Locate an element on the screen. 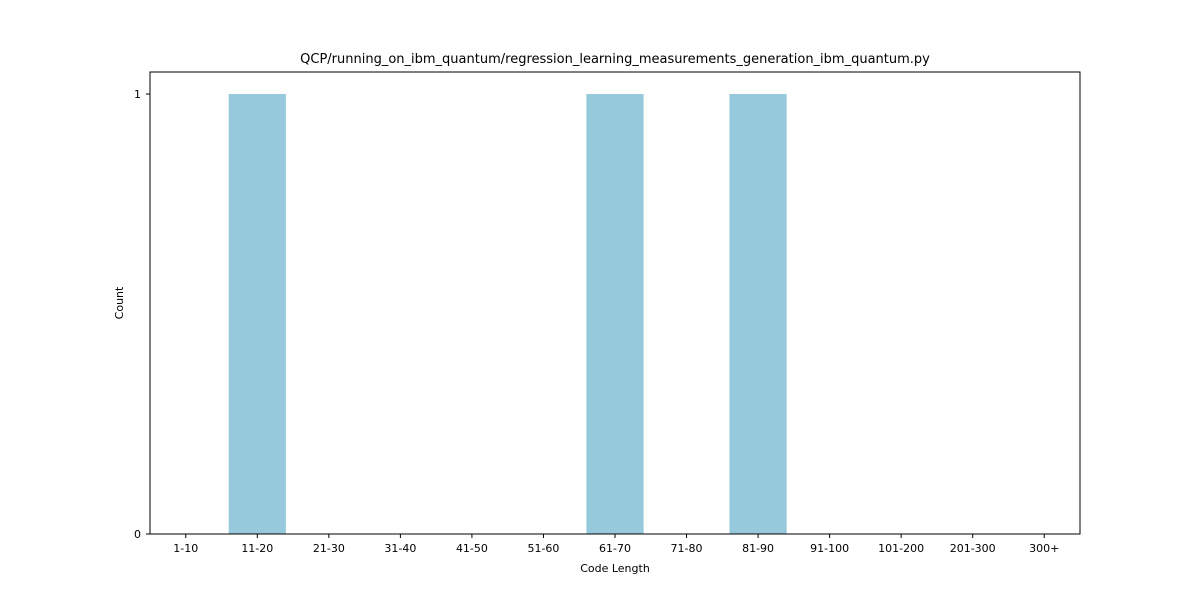  x-tick-label: 11-20 is located at coordinates (257, 548).